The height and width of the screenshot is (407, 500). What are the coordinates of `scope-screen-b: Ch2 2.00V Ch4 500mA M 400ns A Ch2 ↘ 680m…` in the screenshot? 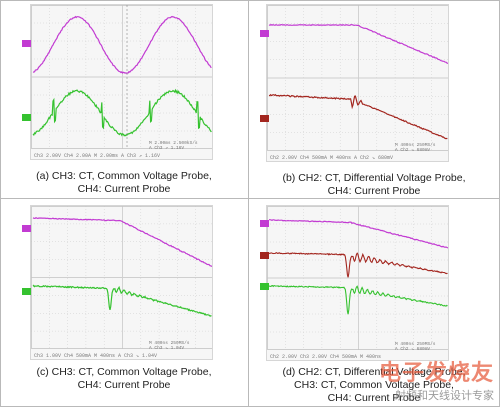 It's located at (357, 83).